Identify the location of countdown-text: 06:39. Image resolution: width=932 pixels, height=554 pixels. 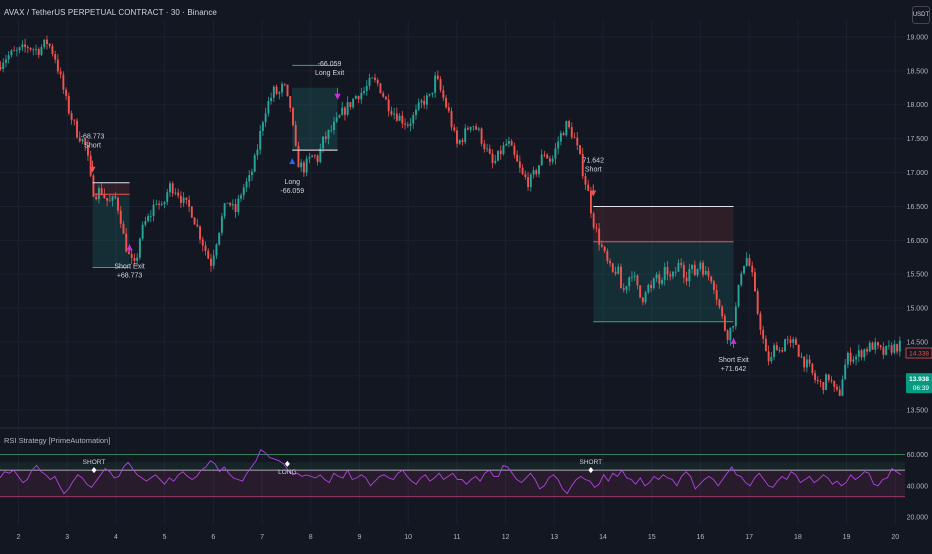
(921, 388).